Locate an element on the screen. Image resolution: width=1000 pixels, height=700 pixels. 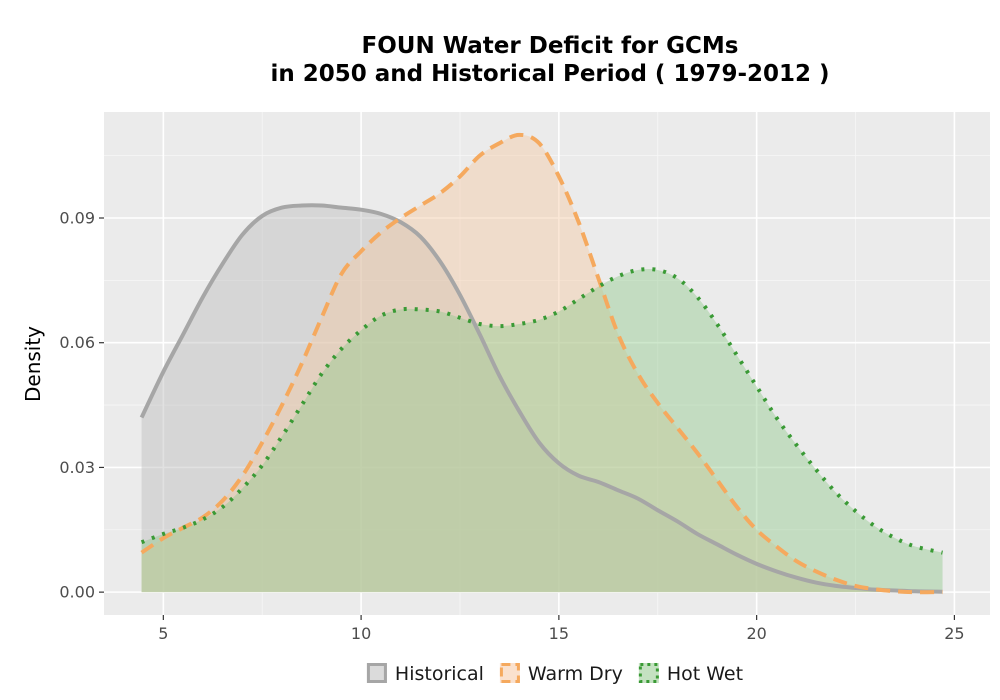
legend: Historical Warm Dry Hot Wet is located at coordinates (554, 674).